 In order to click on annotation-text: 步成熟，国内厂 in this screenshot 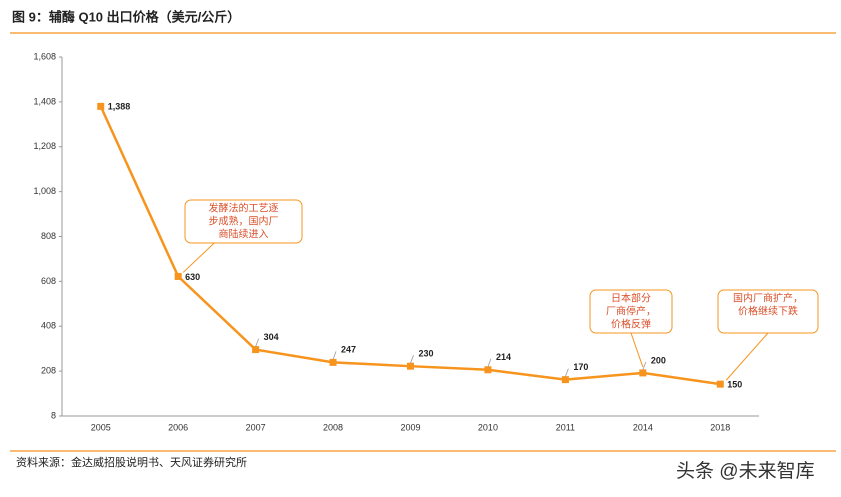, I will do `click(244, 221)`.